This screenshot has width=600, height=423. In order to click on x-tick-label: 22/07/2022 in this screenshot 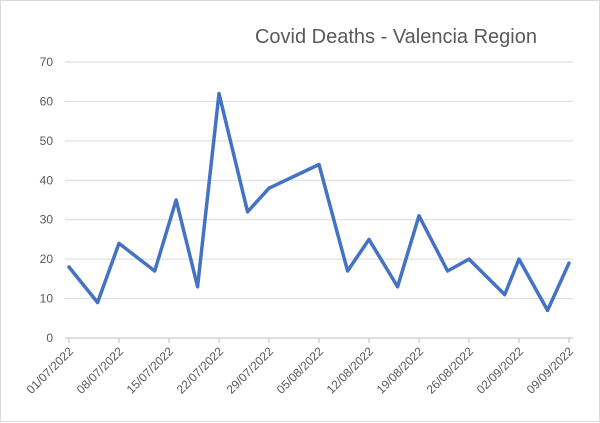, I will do `click(200, 370)`.